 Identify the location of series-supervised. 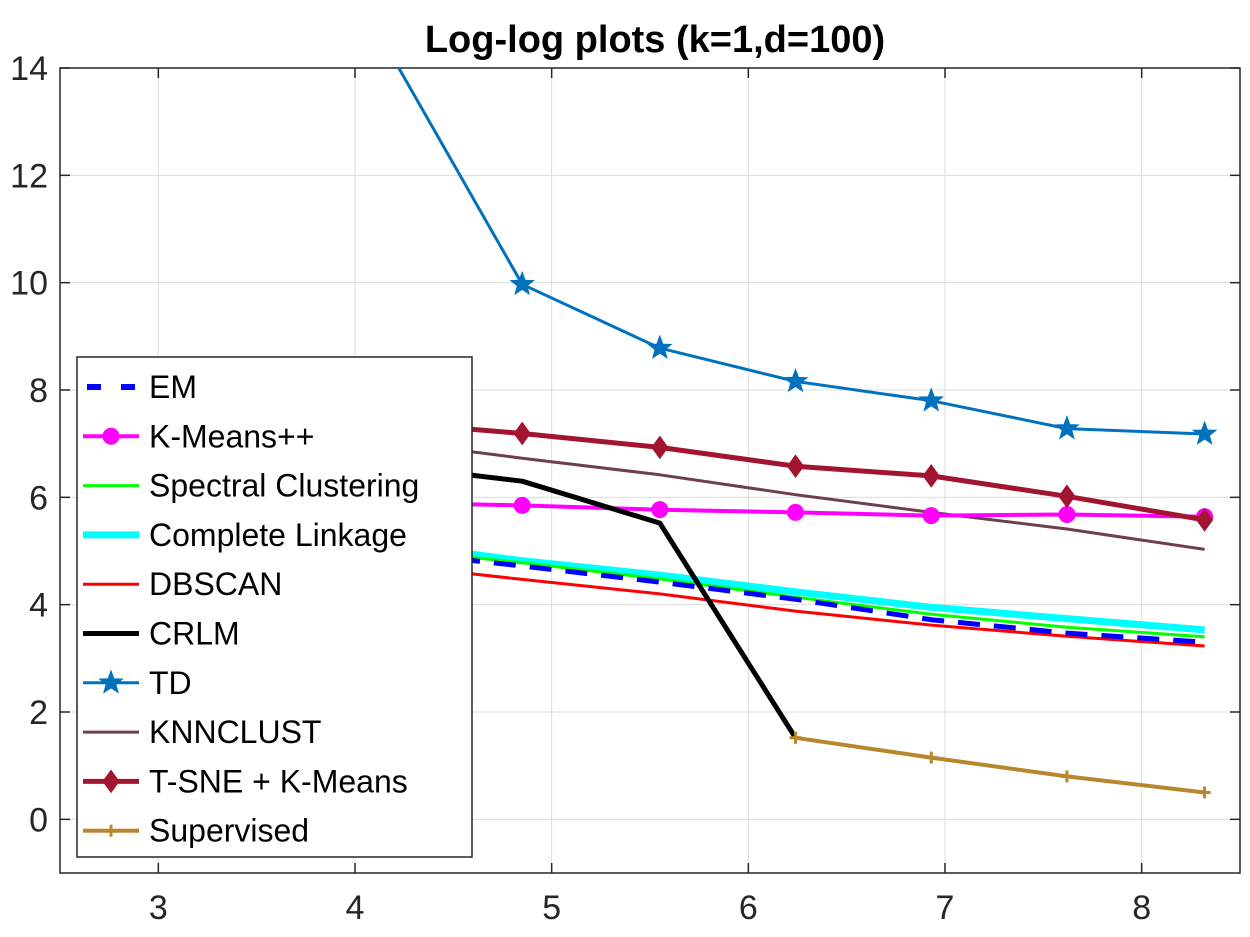
(1000, 765).